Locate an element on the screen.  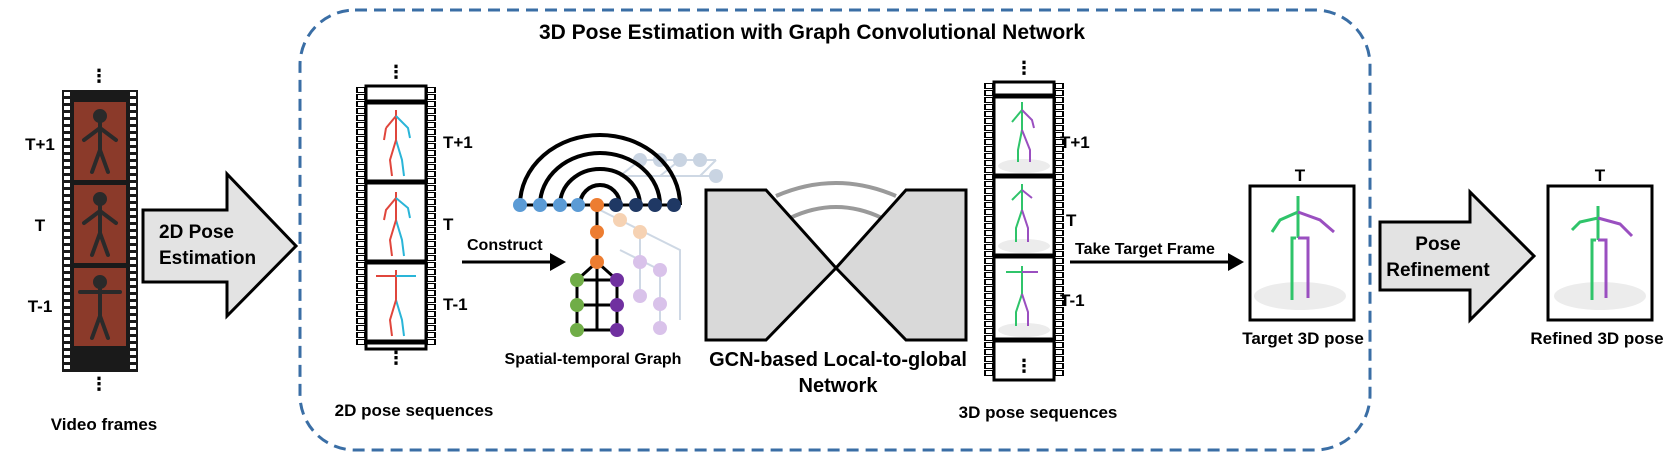
pose-refinement-label-1: Pose is located at coordinates (1437, 244).